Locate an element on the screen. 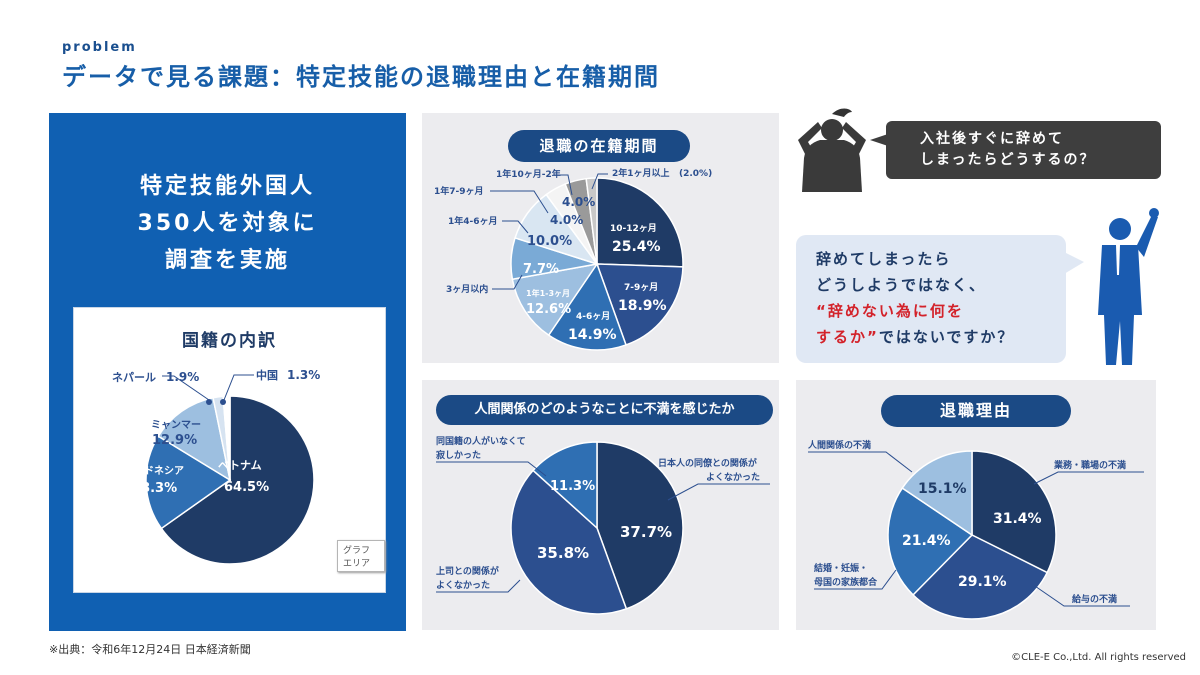 The width and height of the screenshot is (1200, 675). relationships-value-colleague: 37.7% is located at coordinates (646, 532).